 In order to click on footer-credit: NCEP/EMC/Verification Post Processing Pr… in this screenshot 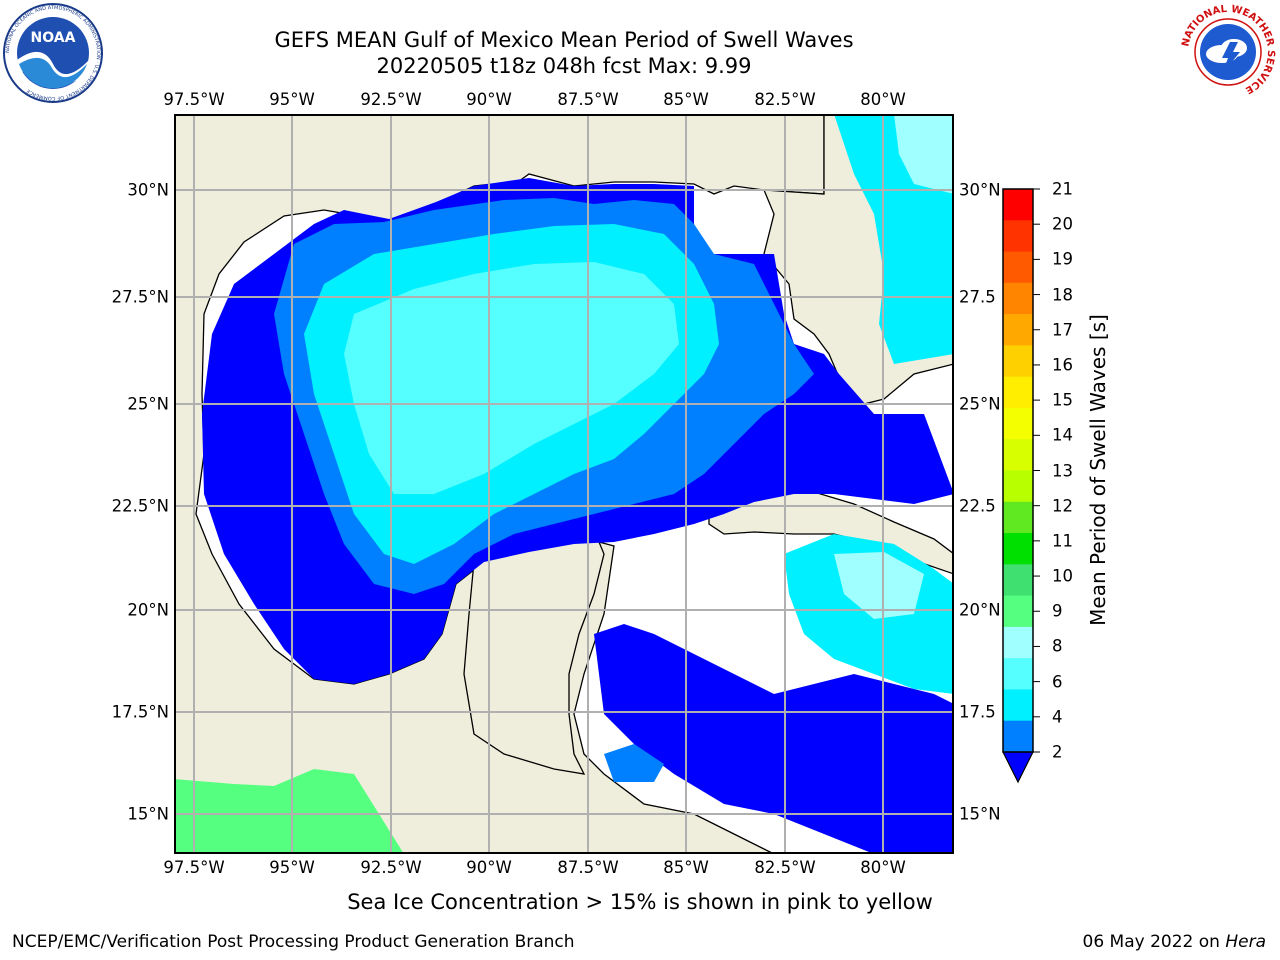, I will do `click(293, 942)`.